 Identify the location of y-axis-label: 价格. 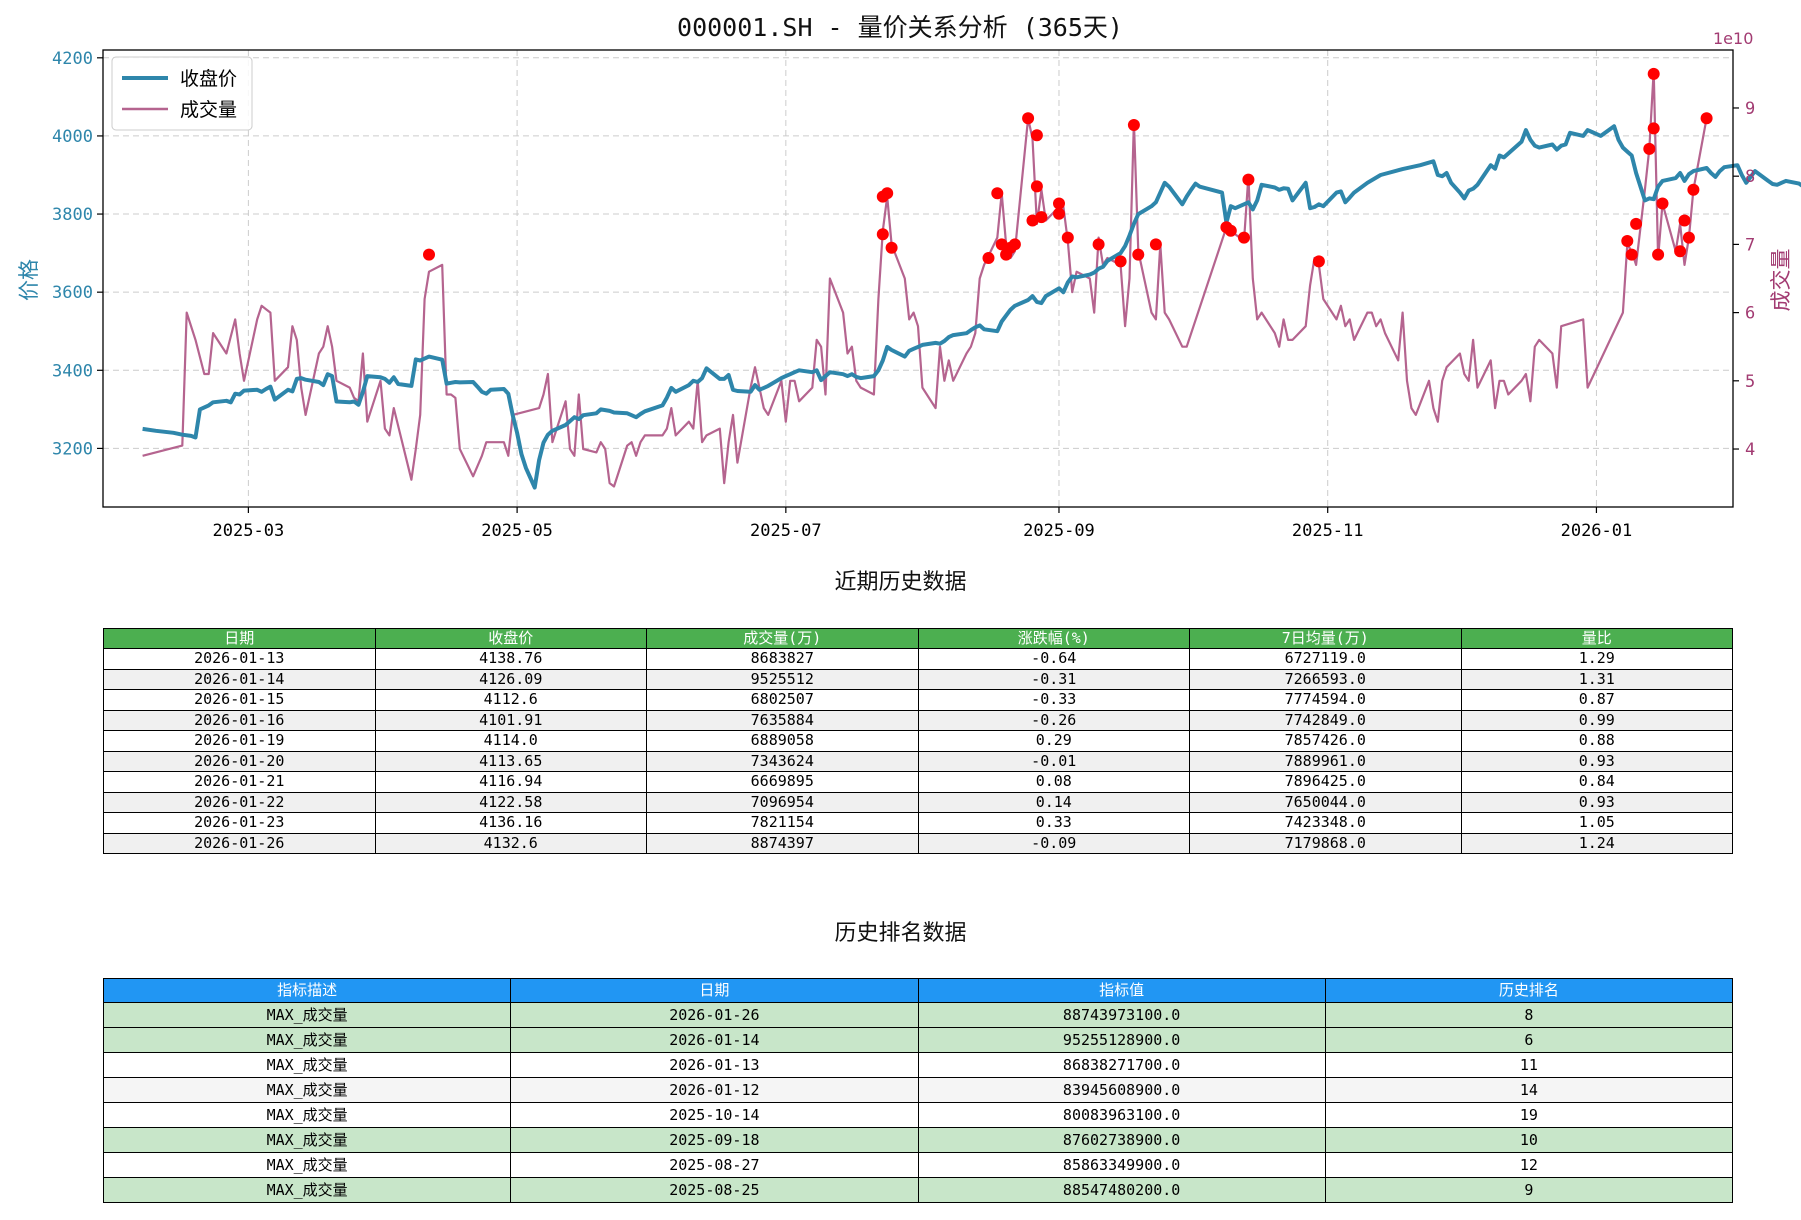
(29, 280).